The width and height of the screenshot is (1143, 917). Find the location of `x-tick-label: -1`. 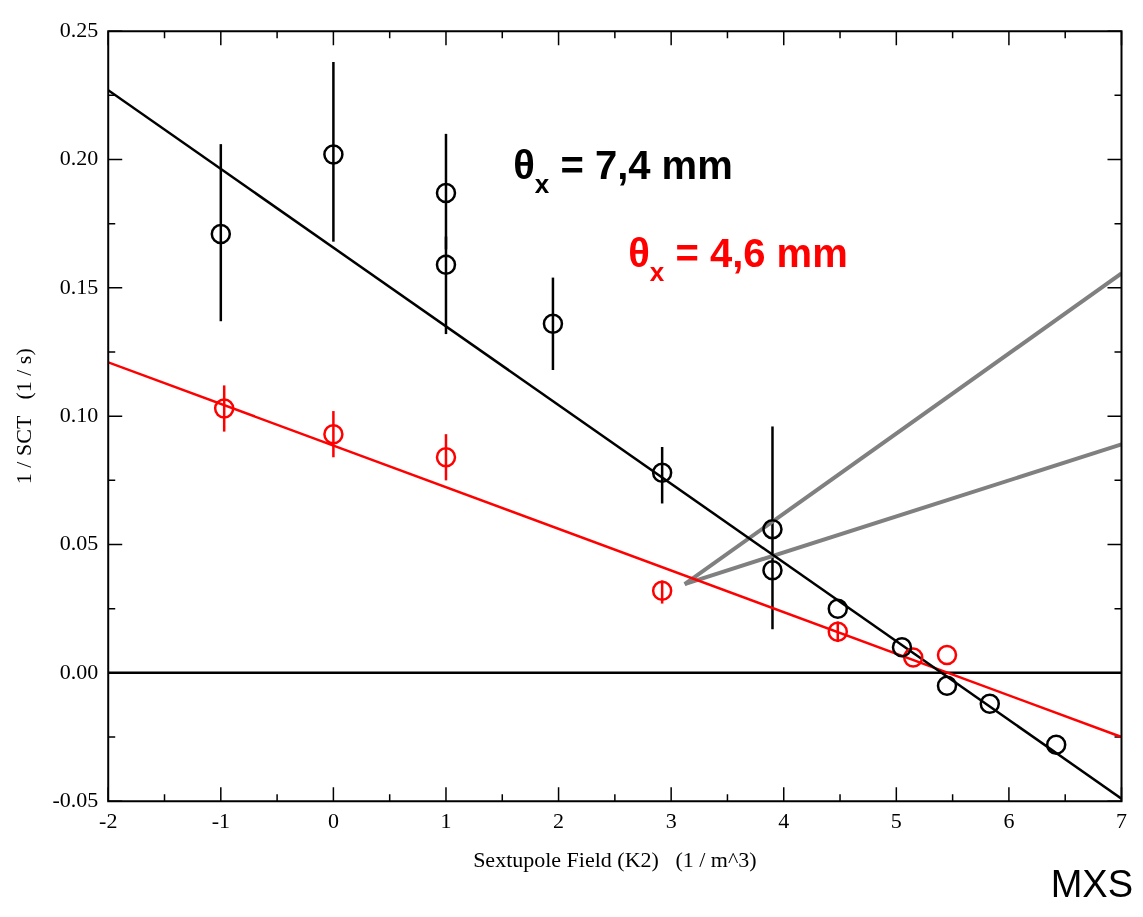

x-tick-label: -1 is located at coordinates (220, 821).